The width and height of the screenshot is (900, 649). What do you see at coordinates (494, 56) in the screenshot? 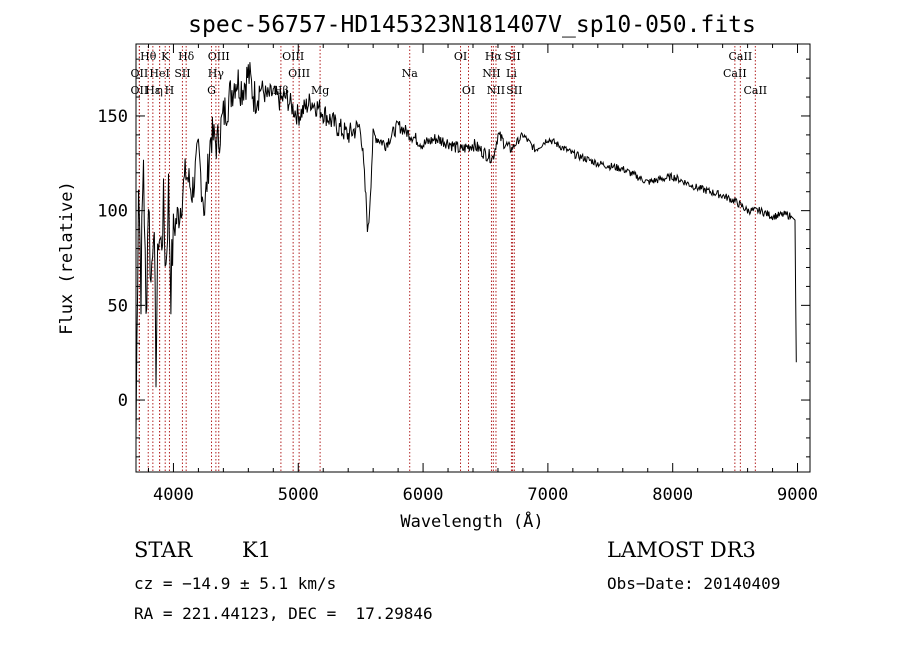
I see `spectral-line-label: Hα` at bounding box center [494, 56].